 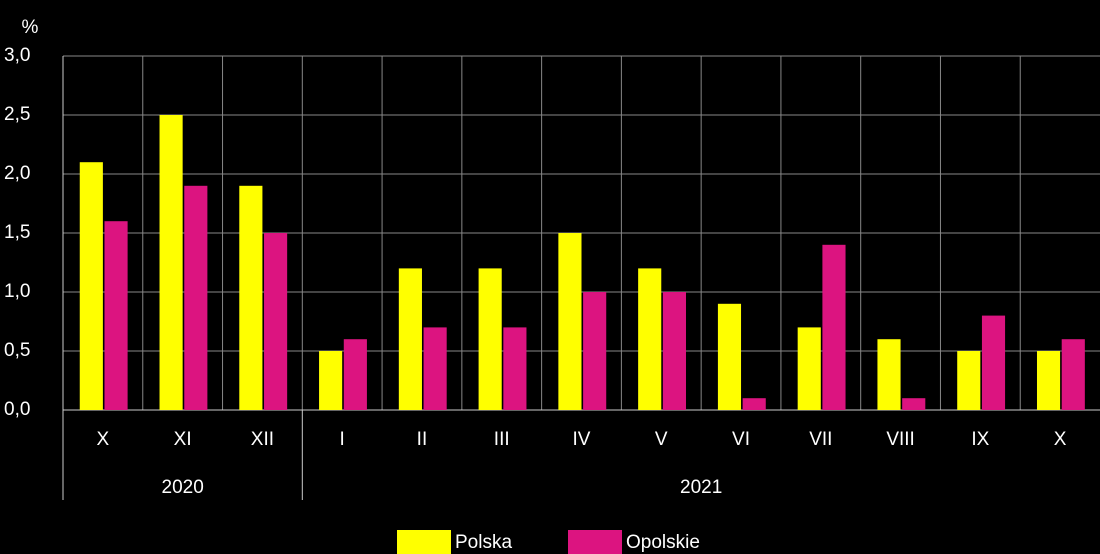 What do you see at coordinates (183, 439) in the screenshot?
I see `x-tick-label: XI` at bounding box center [183, 439].